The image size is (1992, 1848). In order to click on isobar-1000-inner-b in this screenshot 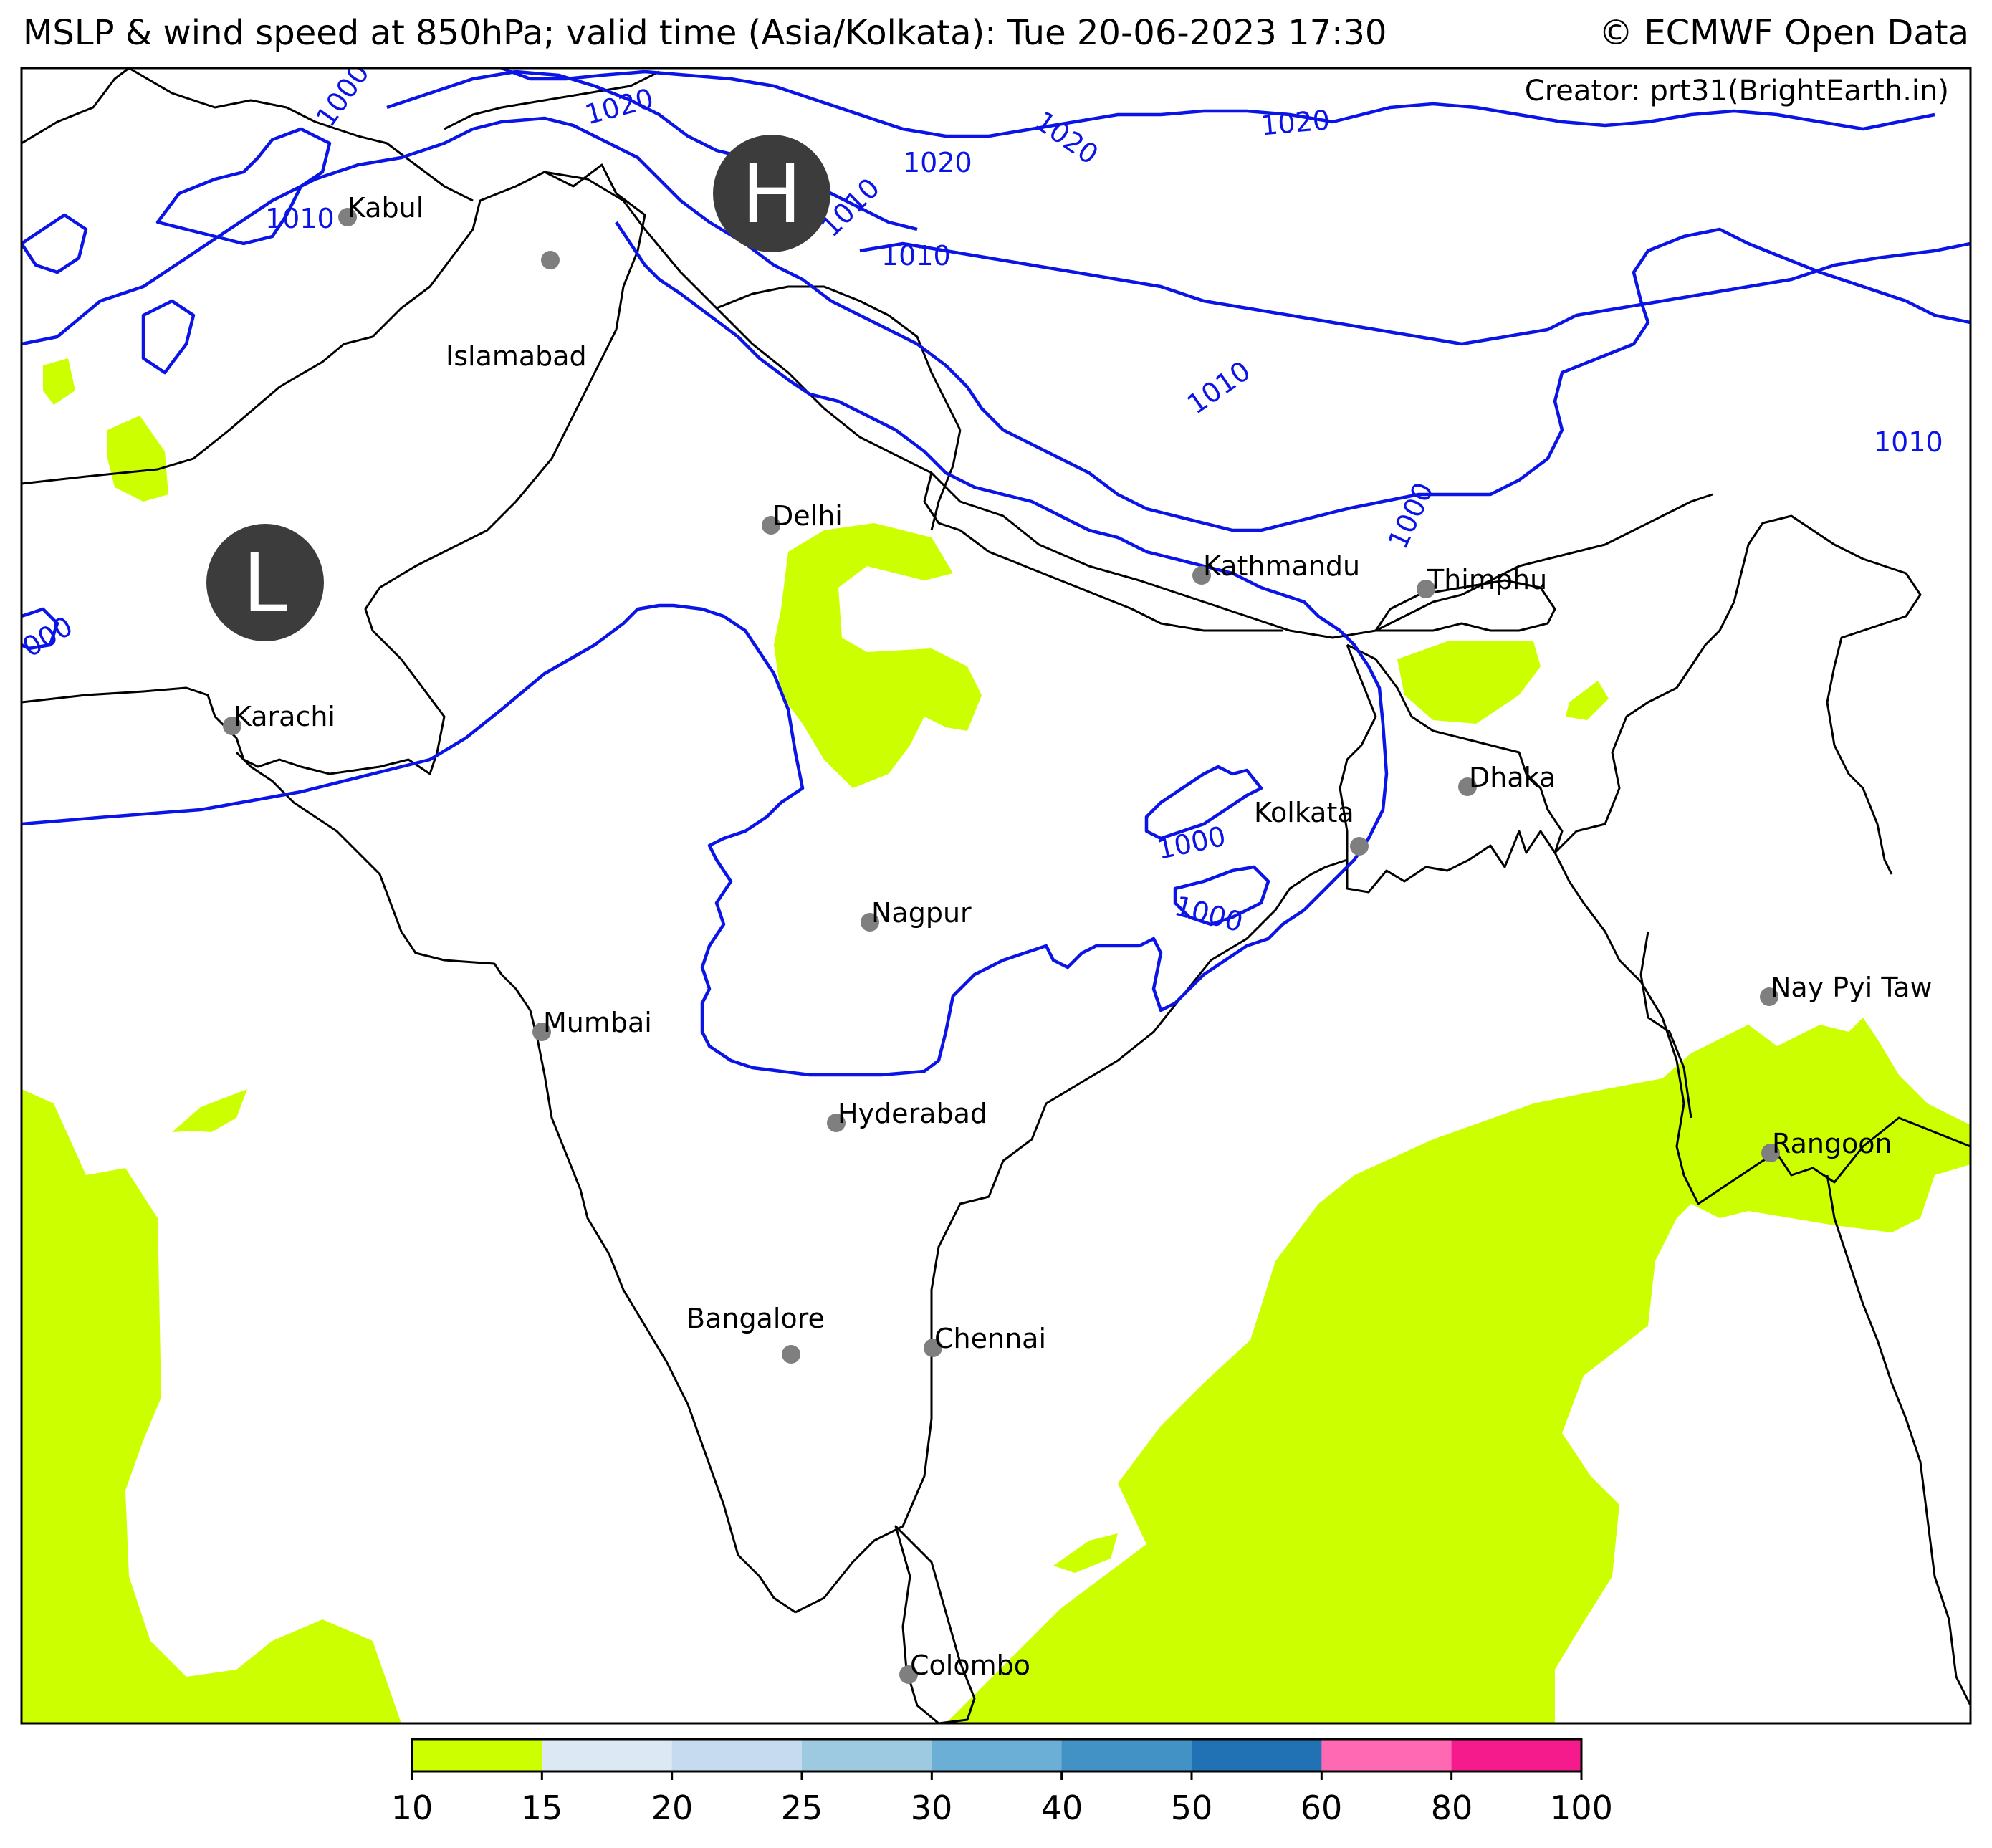, I will do `click(1221, 896)`.